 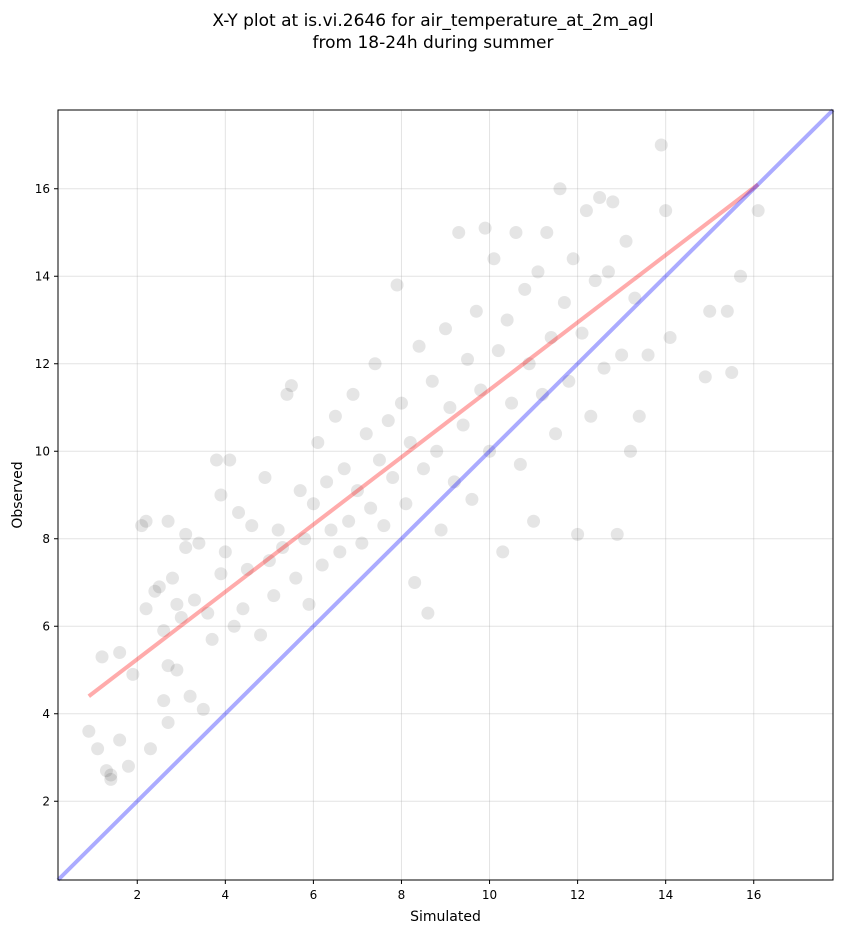 What do you see at coordinates (314, 895) in the screenshot?
I see `x-tick-label: 6` at bounding box center [314, 895].